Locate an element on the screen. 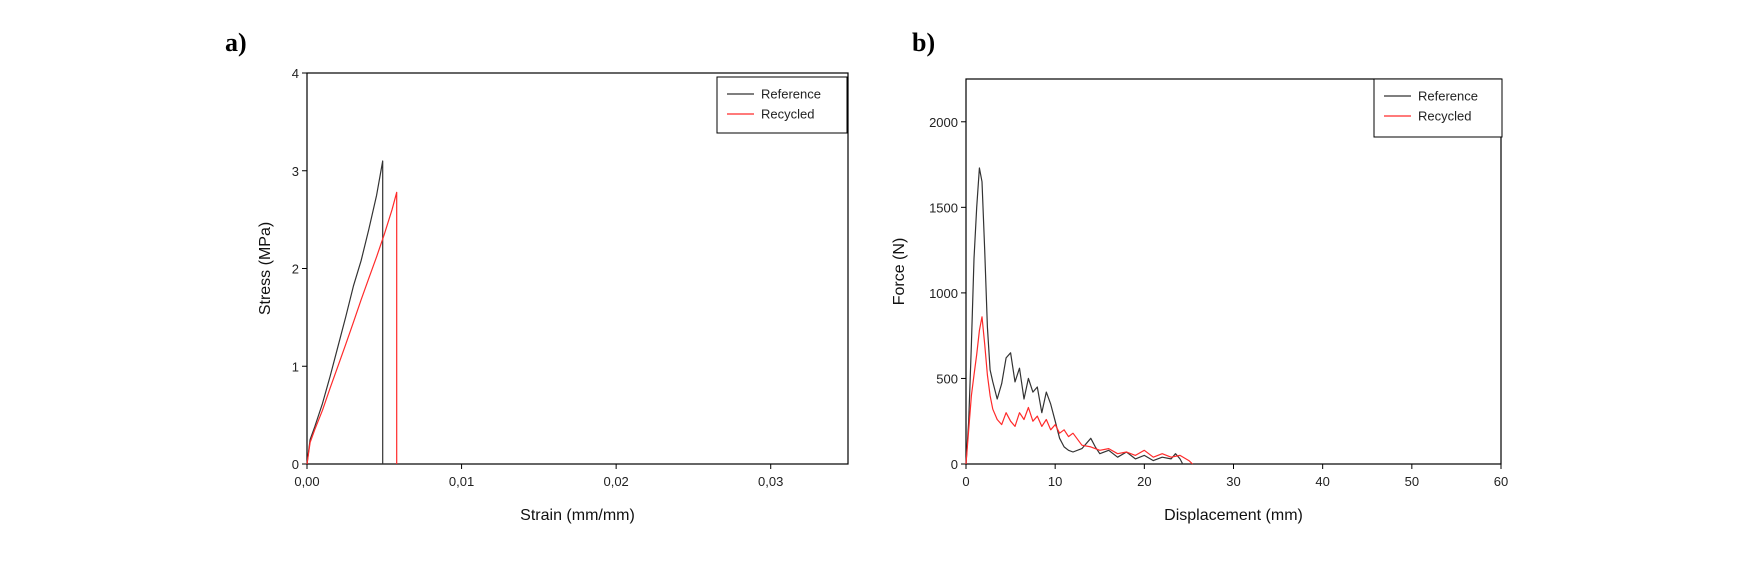 This screenshot has width=1756, height=561. panel-b-label: b) is located at coordinates (923, 42).